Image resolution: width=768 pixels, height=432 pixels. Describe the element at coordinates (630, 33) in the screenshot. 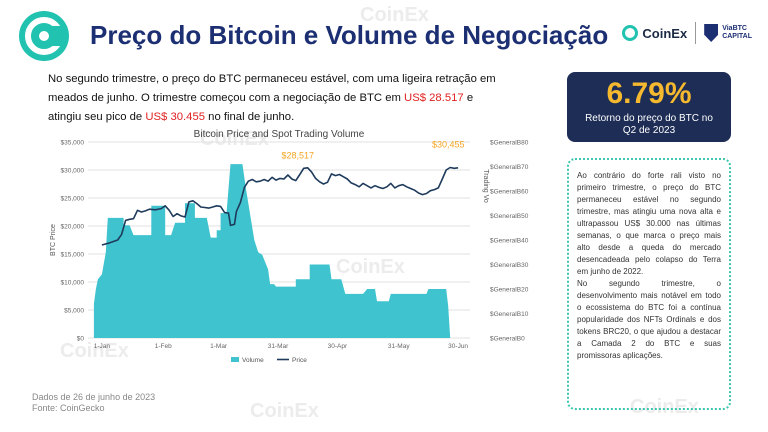

I see `coinex-icon` at that location.